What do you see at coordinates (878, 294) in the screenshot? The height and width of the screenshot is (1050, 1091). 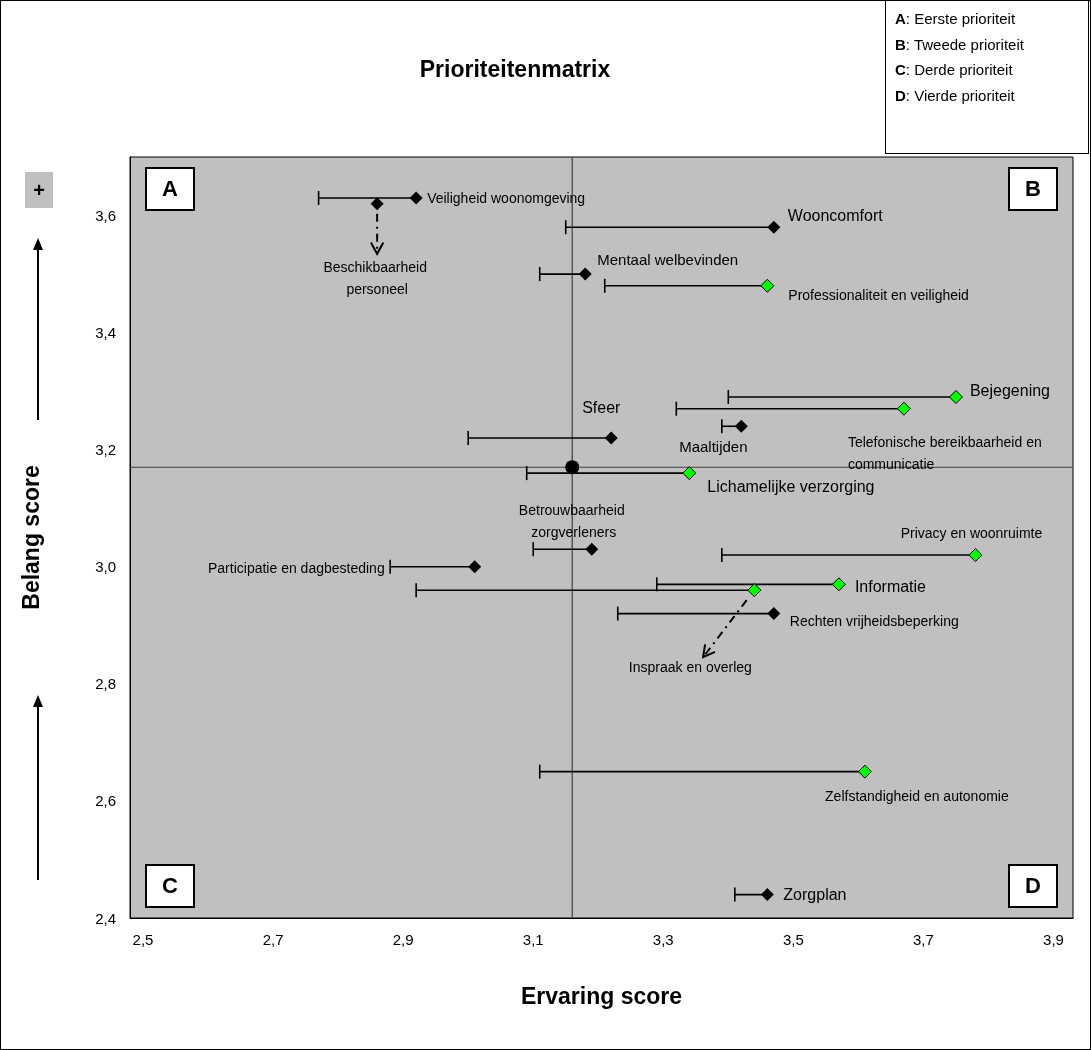 I see `annotation: Professionaliteit en veiligheid` at bounding box center [878, 294].